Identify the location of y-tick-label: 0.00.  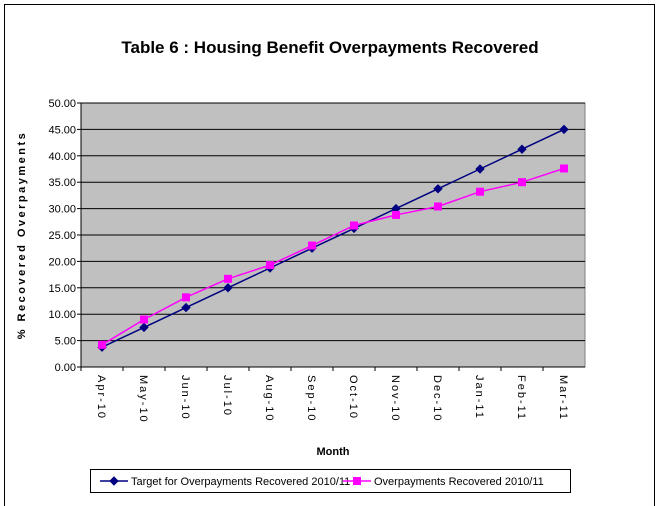
(65, 368).